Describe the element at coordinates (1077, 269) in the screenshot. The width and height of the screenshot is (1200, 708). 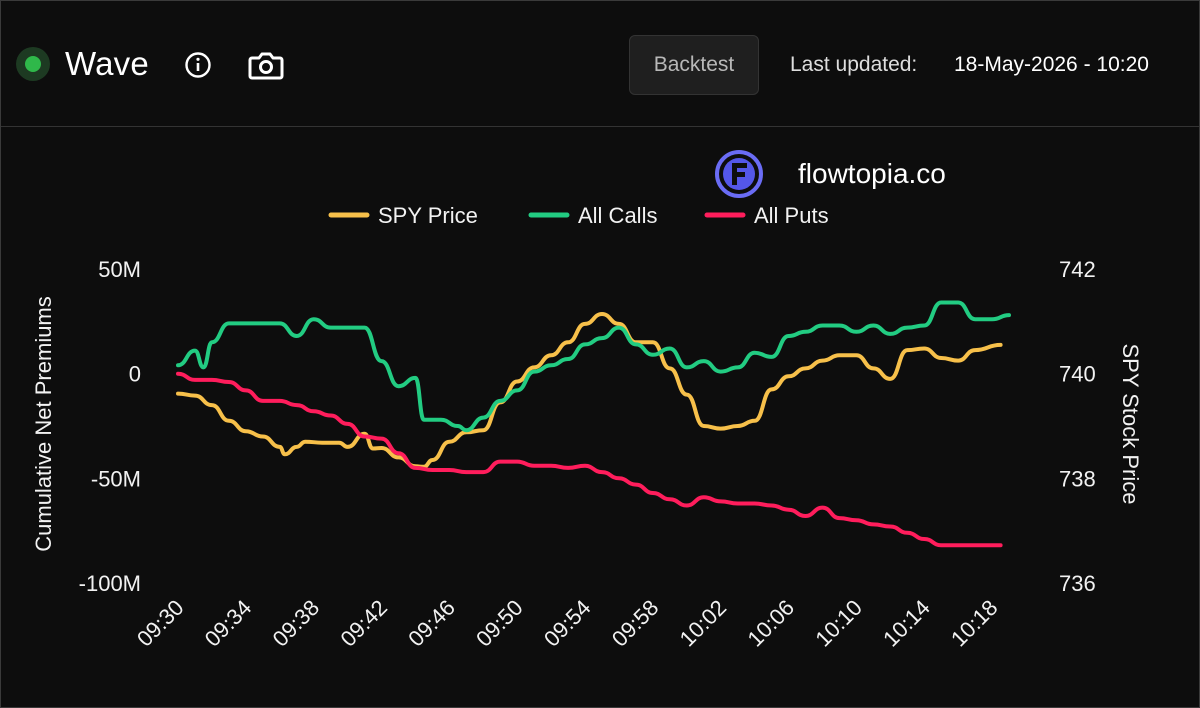
I see `y-right-tick-label: 742` at that location.